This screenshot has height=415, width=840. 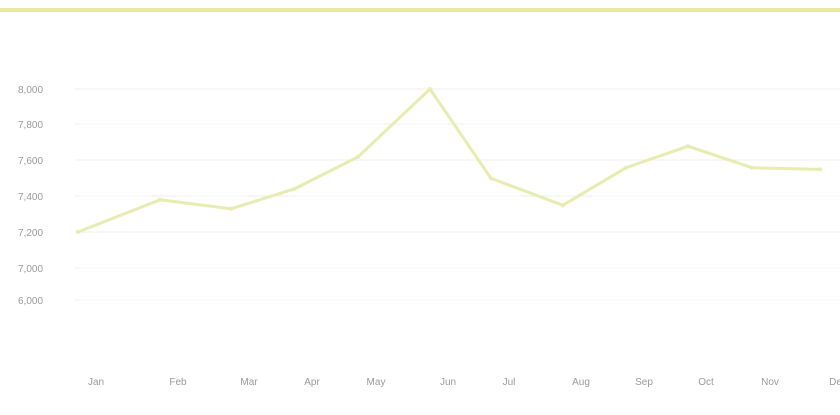 I want to click on x-tick-label: Jun, so click(x=448, y=382).